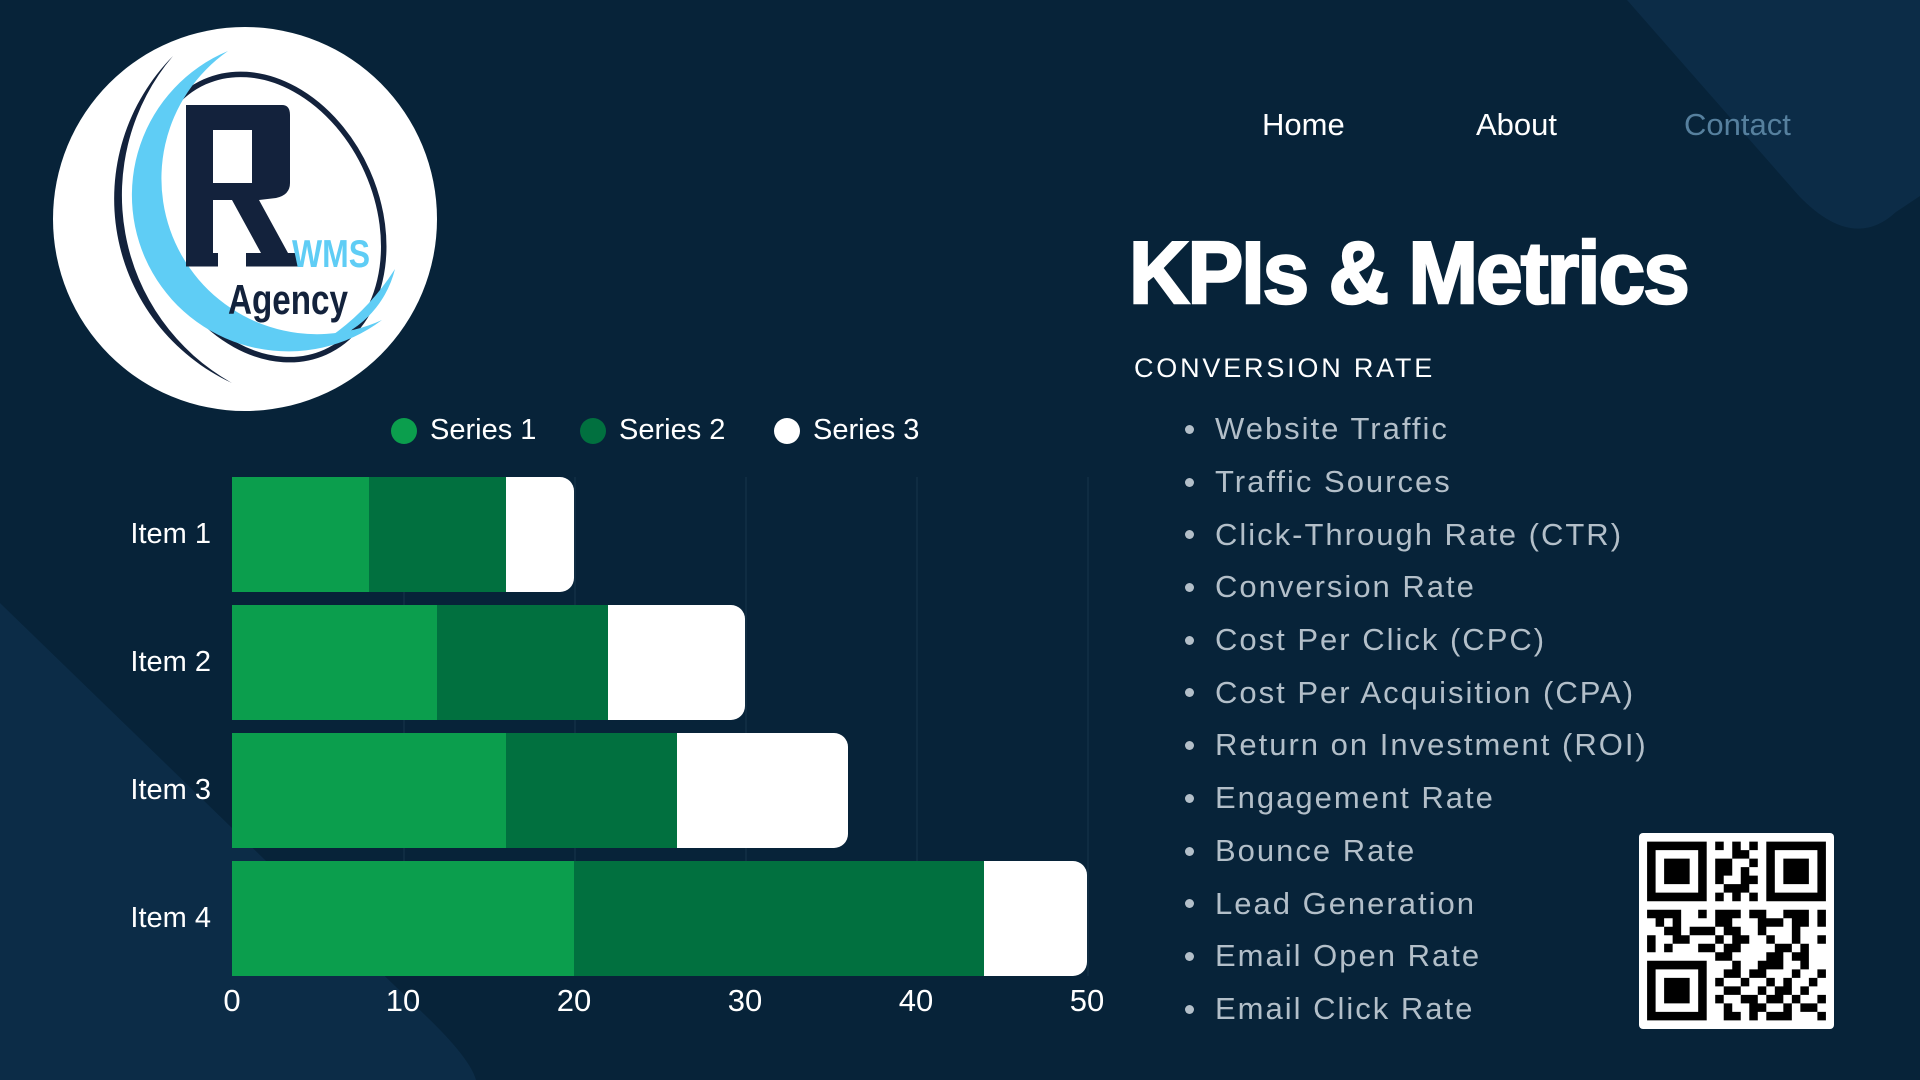 This screenshot has height=1080, width=1920. I want to click on svg-text: WMS, so click(331, 254).